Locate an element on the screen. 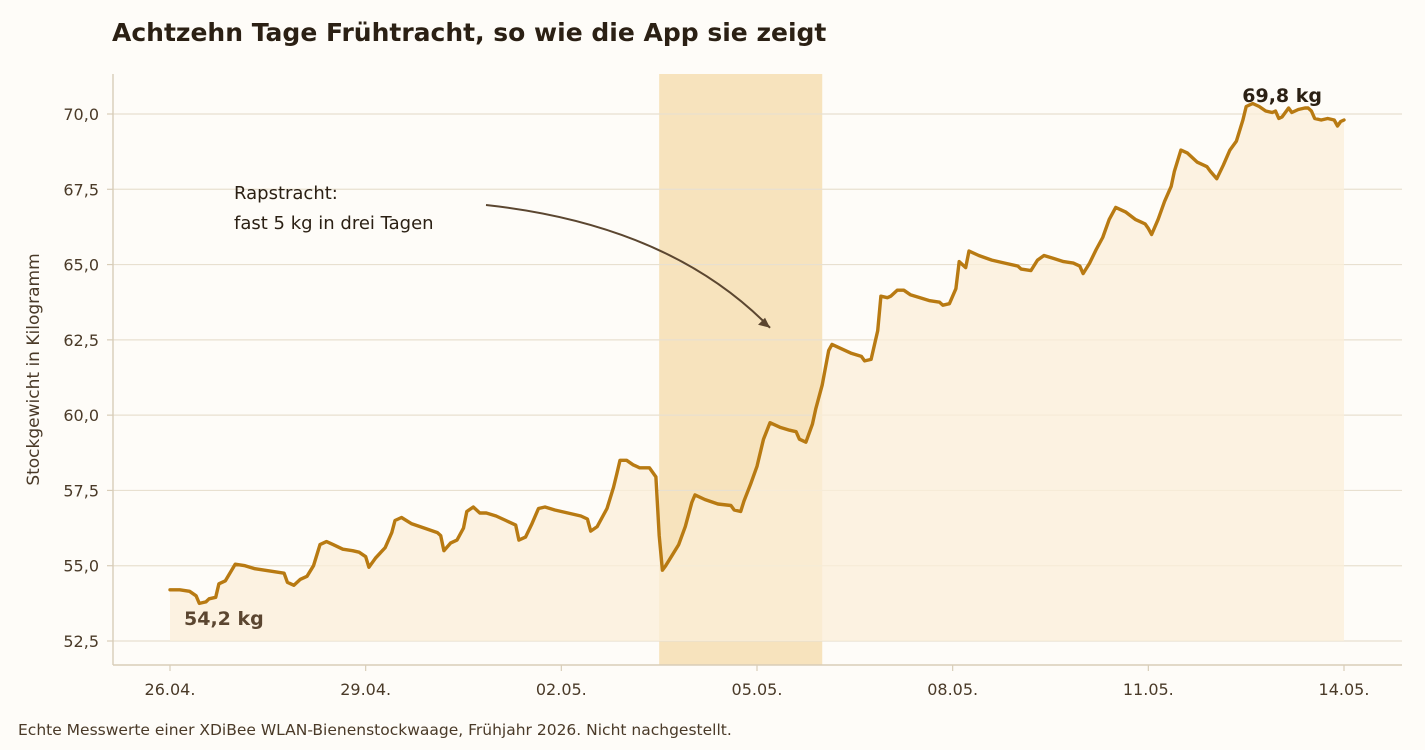 This screenshot has height=750, width=1425. y-tick-label: 55,0 is located at coordinates (81, 566).